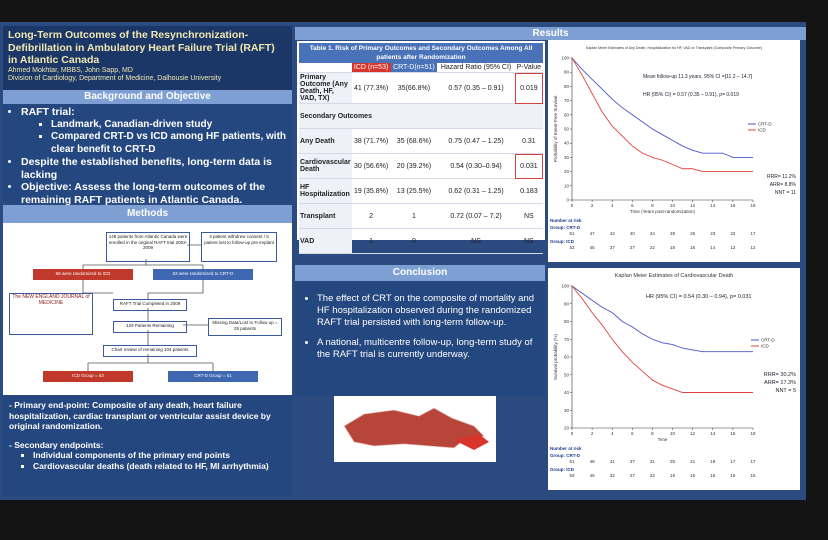  I want to click on at-risk-count: 41, so click(613, 461).